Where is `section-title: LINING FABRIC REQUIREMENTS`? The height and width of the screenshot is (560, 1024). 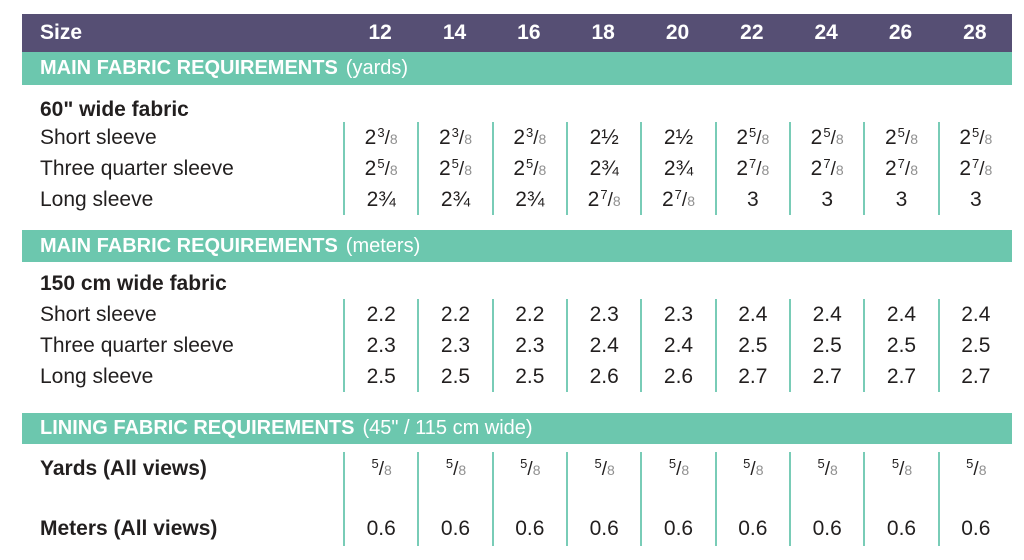
section-title: LINING FABRIC REQUIREMENTS is located at coordinates (197, 428).